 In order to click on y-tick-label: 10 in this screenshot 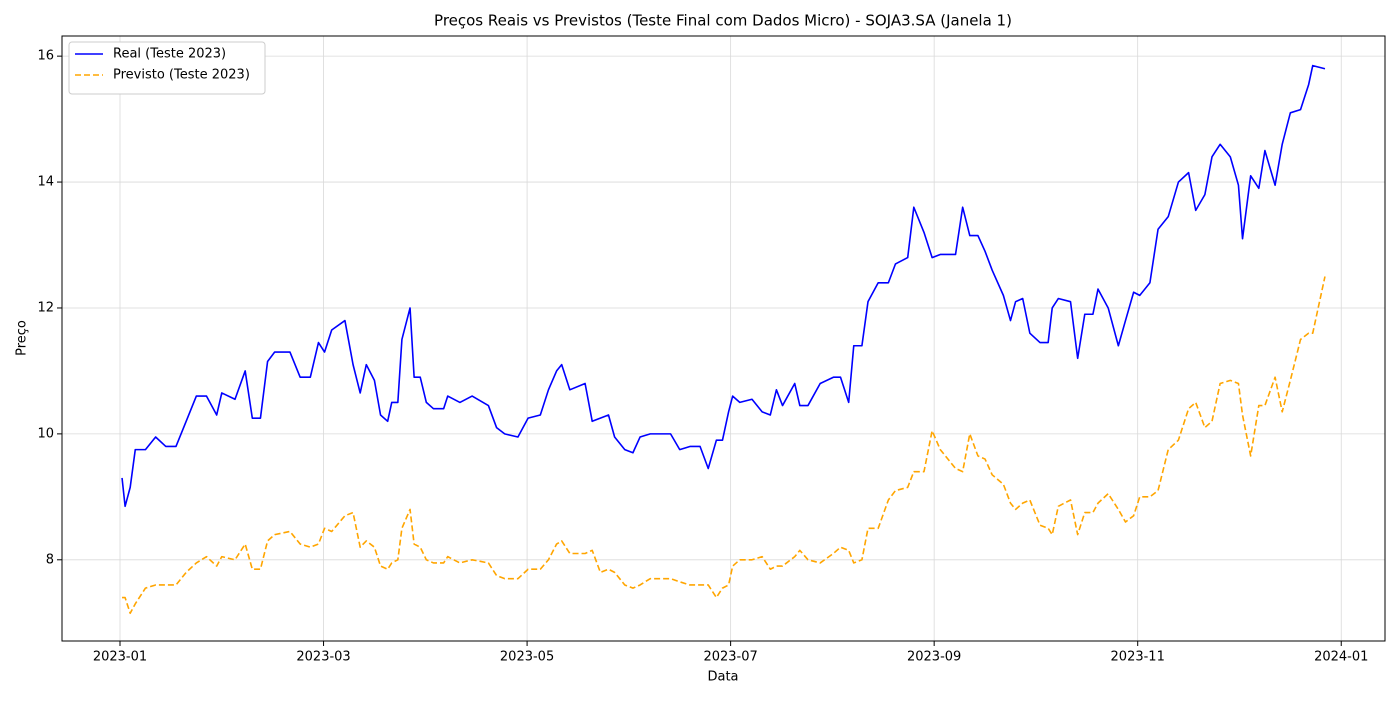, I will do `click(45, 433)`.